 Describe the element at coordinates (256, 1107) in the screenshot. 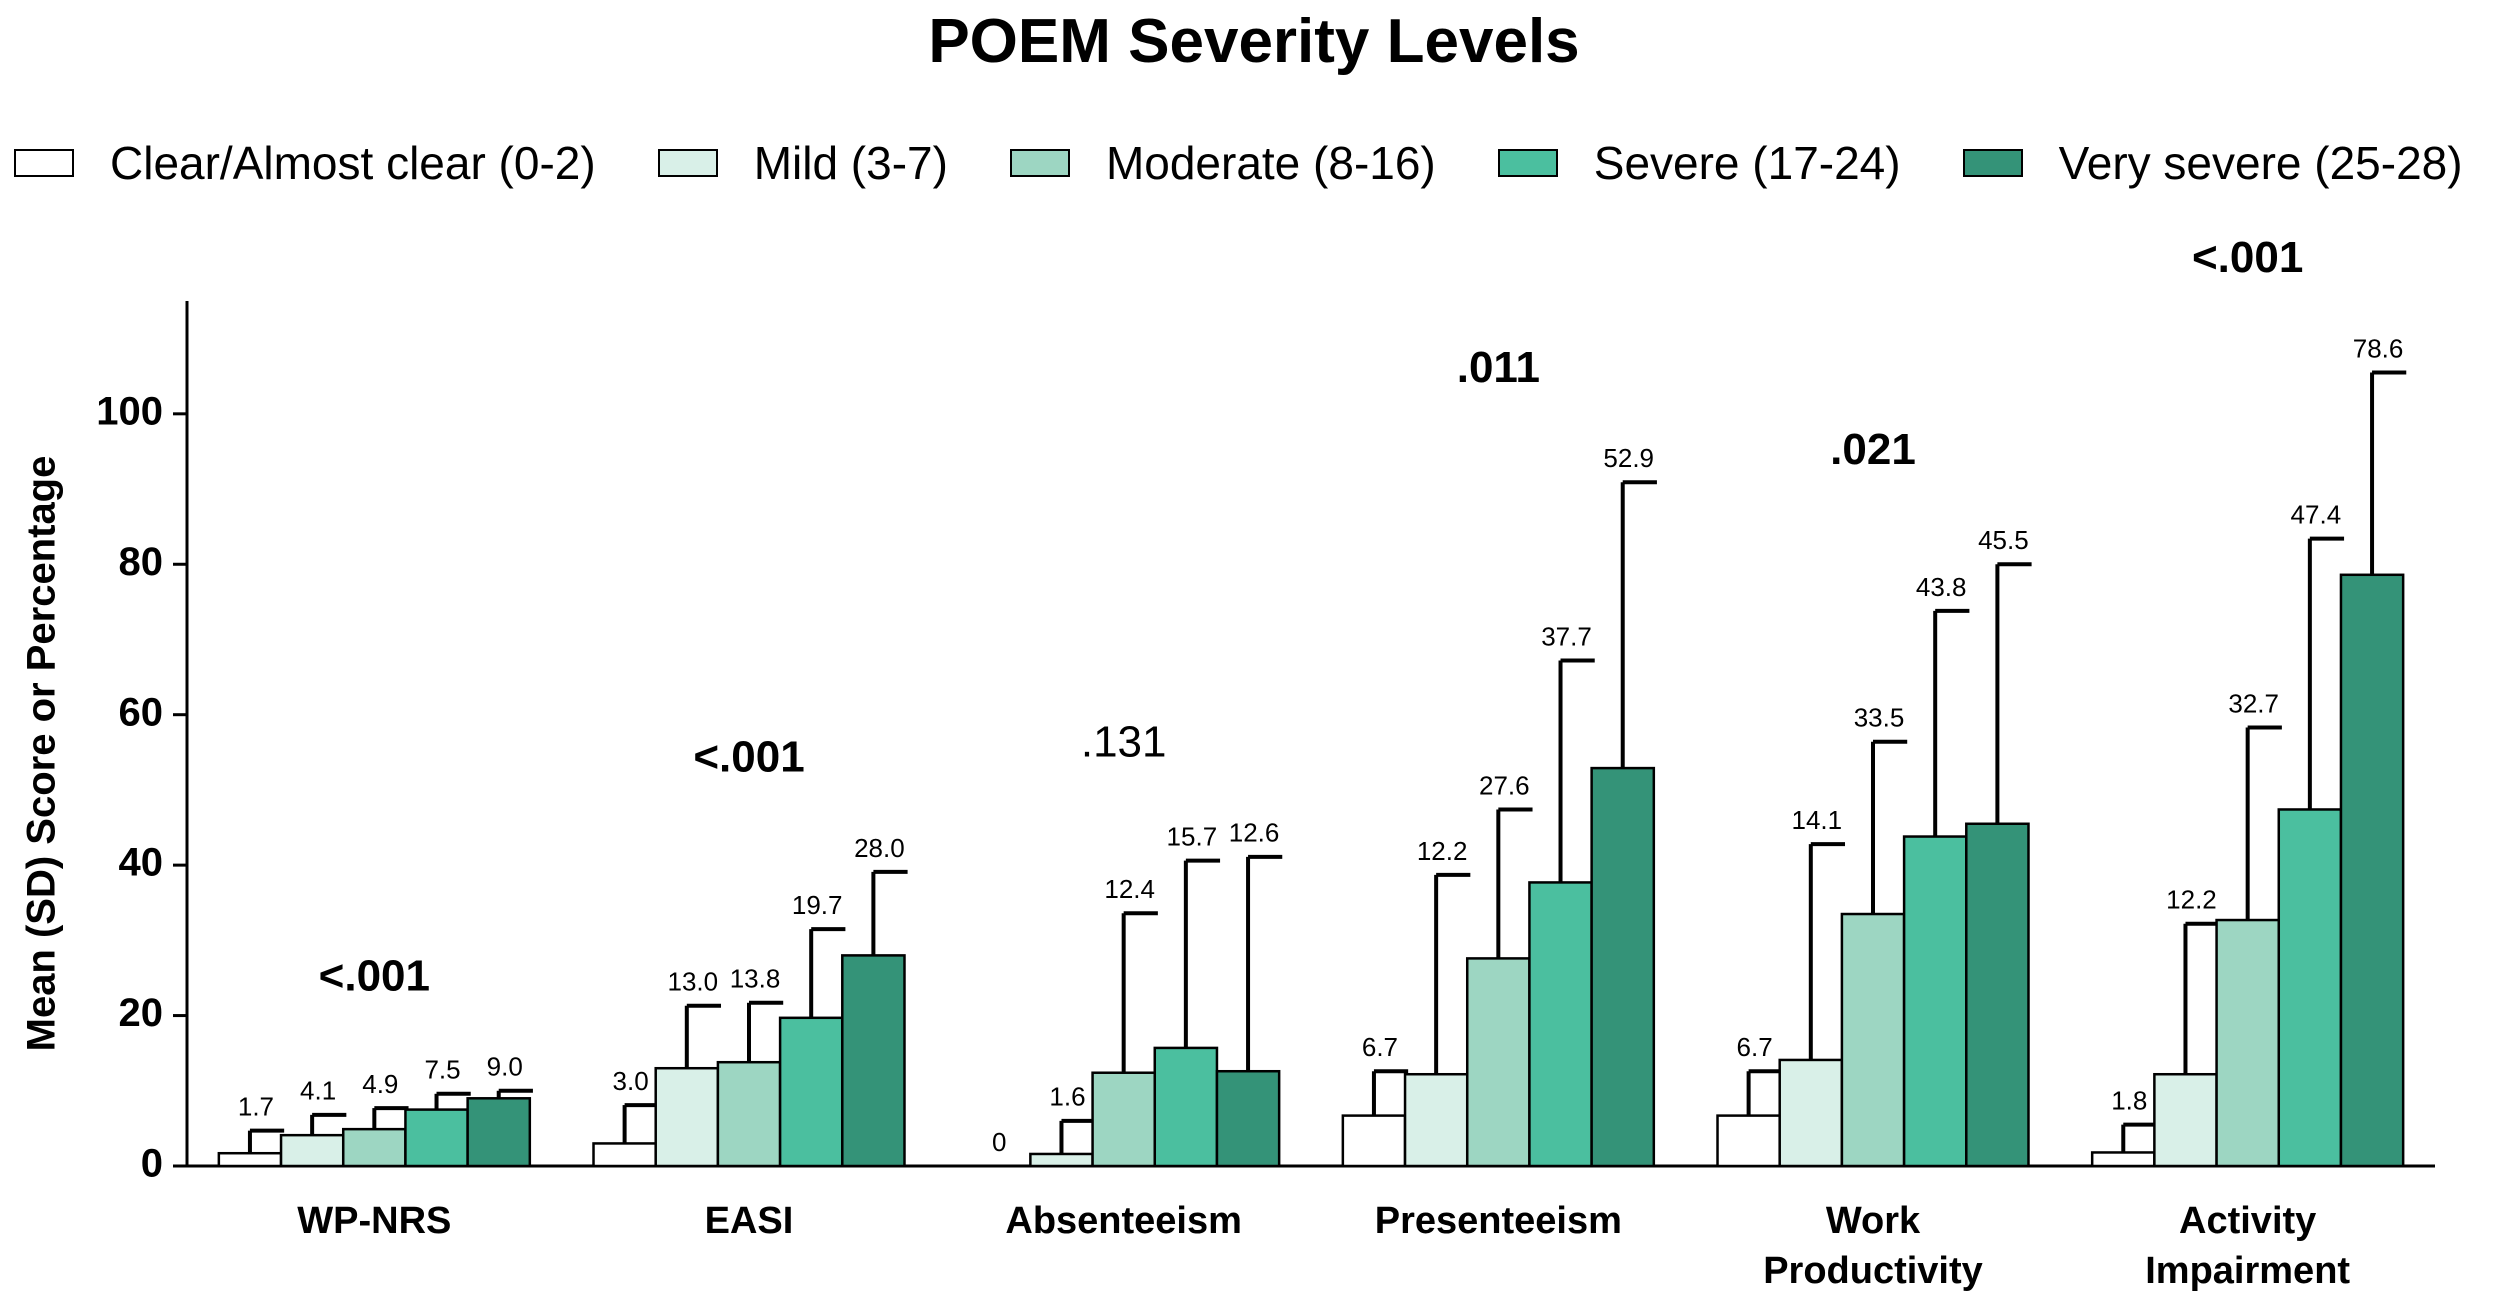

I see `value-label: 1.7` at that location.